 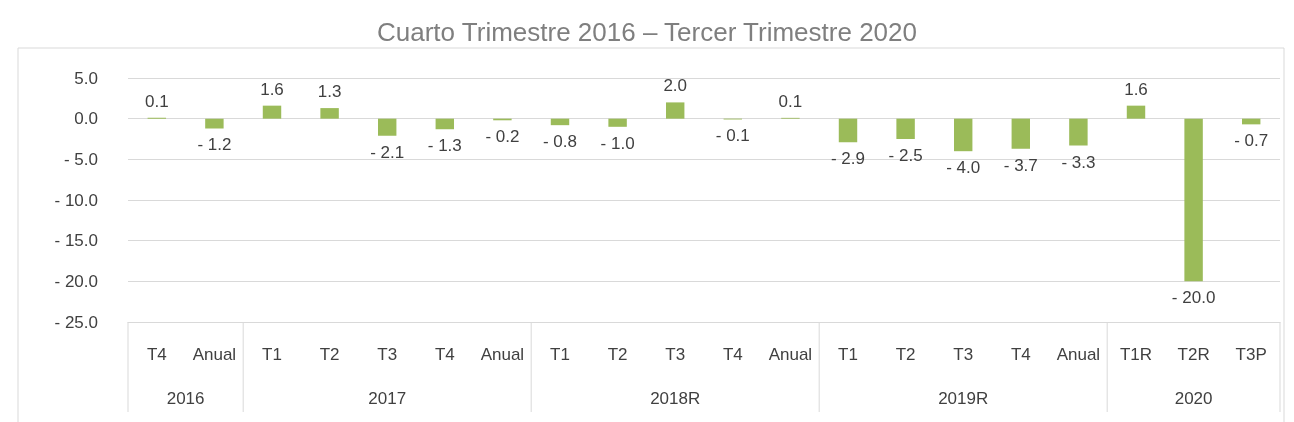 I want to click on y-tick-label: - 25.0, so click(x=76, y=322).